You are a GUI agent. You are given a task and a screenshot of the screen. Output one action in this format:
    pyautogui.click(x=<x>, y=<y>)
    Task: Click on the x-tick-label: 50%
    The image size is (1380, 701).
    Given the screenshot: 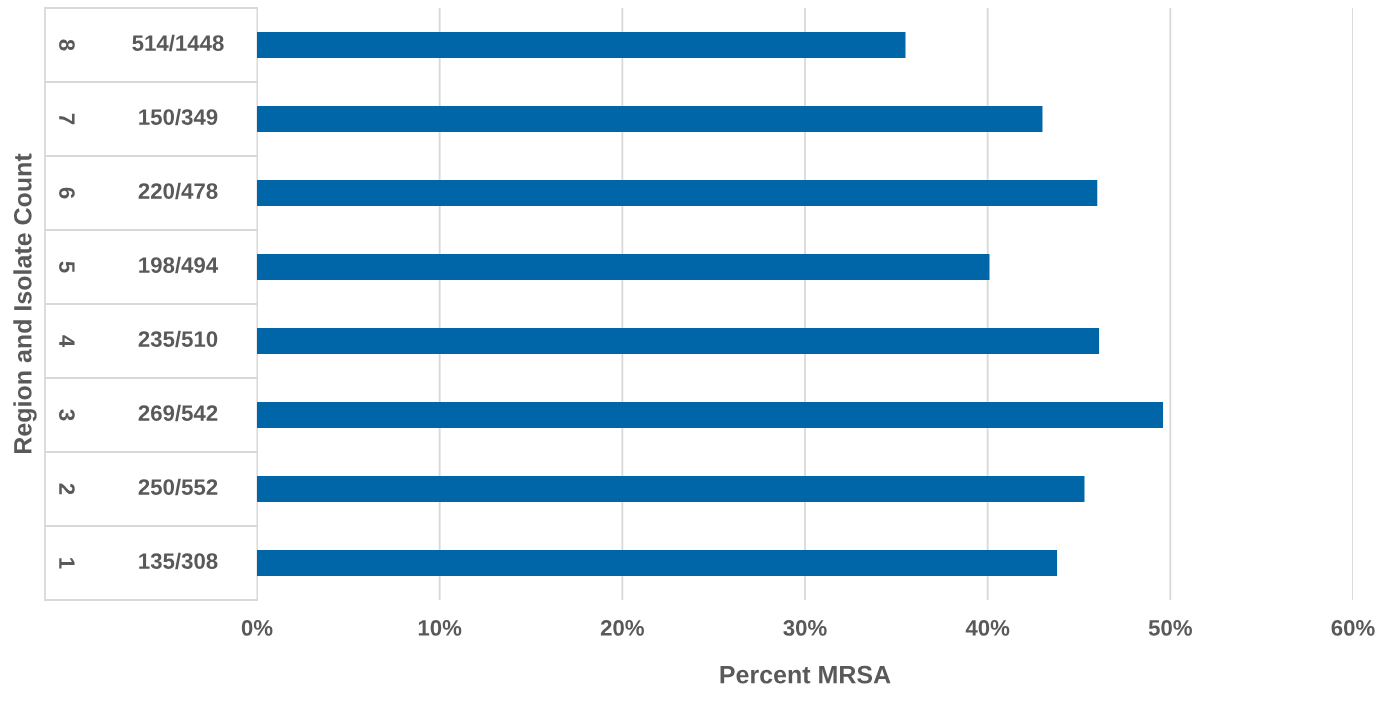 What is the action you would take?
    pyautogui.click(x=1170, y=628)
    